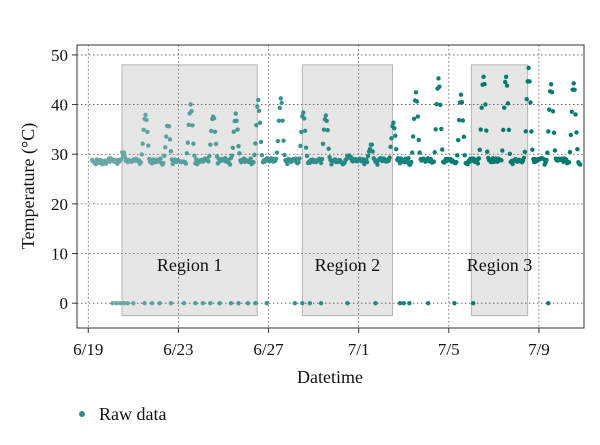 Image resolution: width=600 pixels, height=445 pixels. What do you see at coordinates (132, 414) in the screenshot?
I see `legend-label: Raw data` at bounding box center [132, 414].